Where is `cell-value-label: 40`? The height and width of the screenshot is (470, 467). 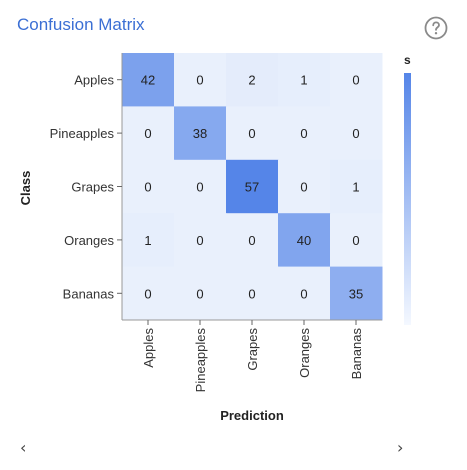
cell-value-label: 40 is located at coordinates (304, 240).